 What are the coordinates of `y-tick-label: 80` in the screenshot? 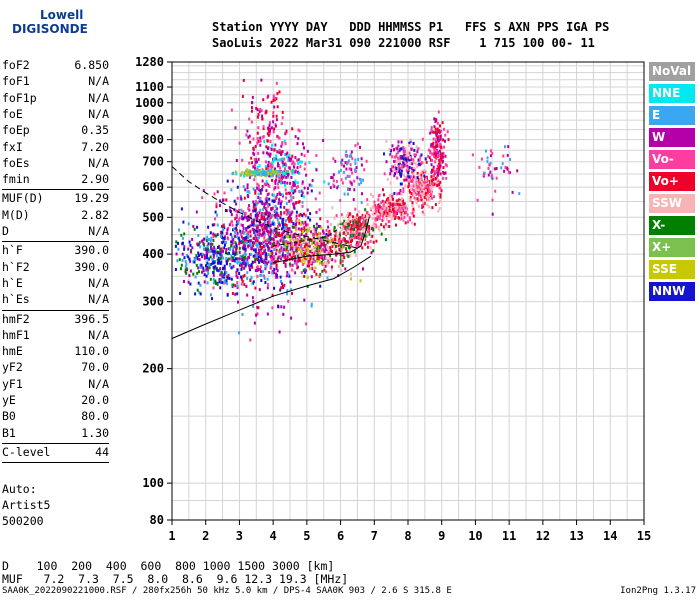 It's located at (157, 520).